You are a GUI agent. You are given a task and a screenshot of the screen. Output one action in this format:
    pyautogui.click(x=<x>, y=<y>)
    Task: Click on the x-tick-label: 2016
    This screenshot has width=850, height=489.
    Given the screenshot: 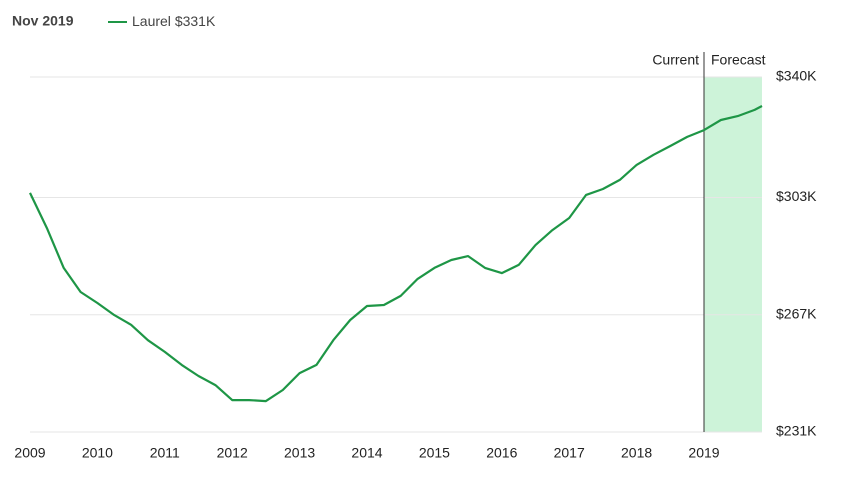 What is the action you would take?
    pyautogui.click(x=501, y=453)
    